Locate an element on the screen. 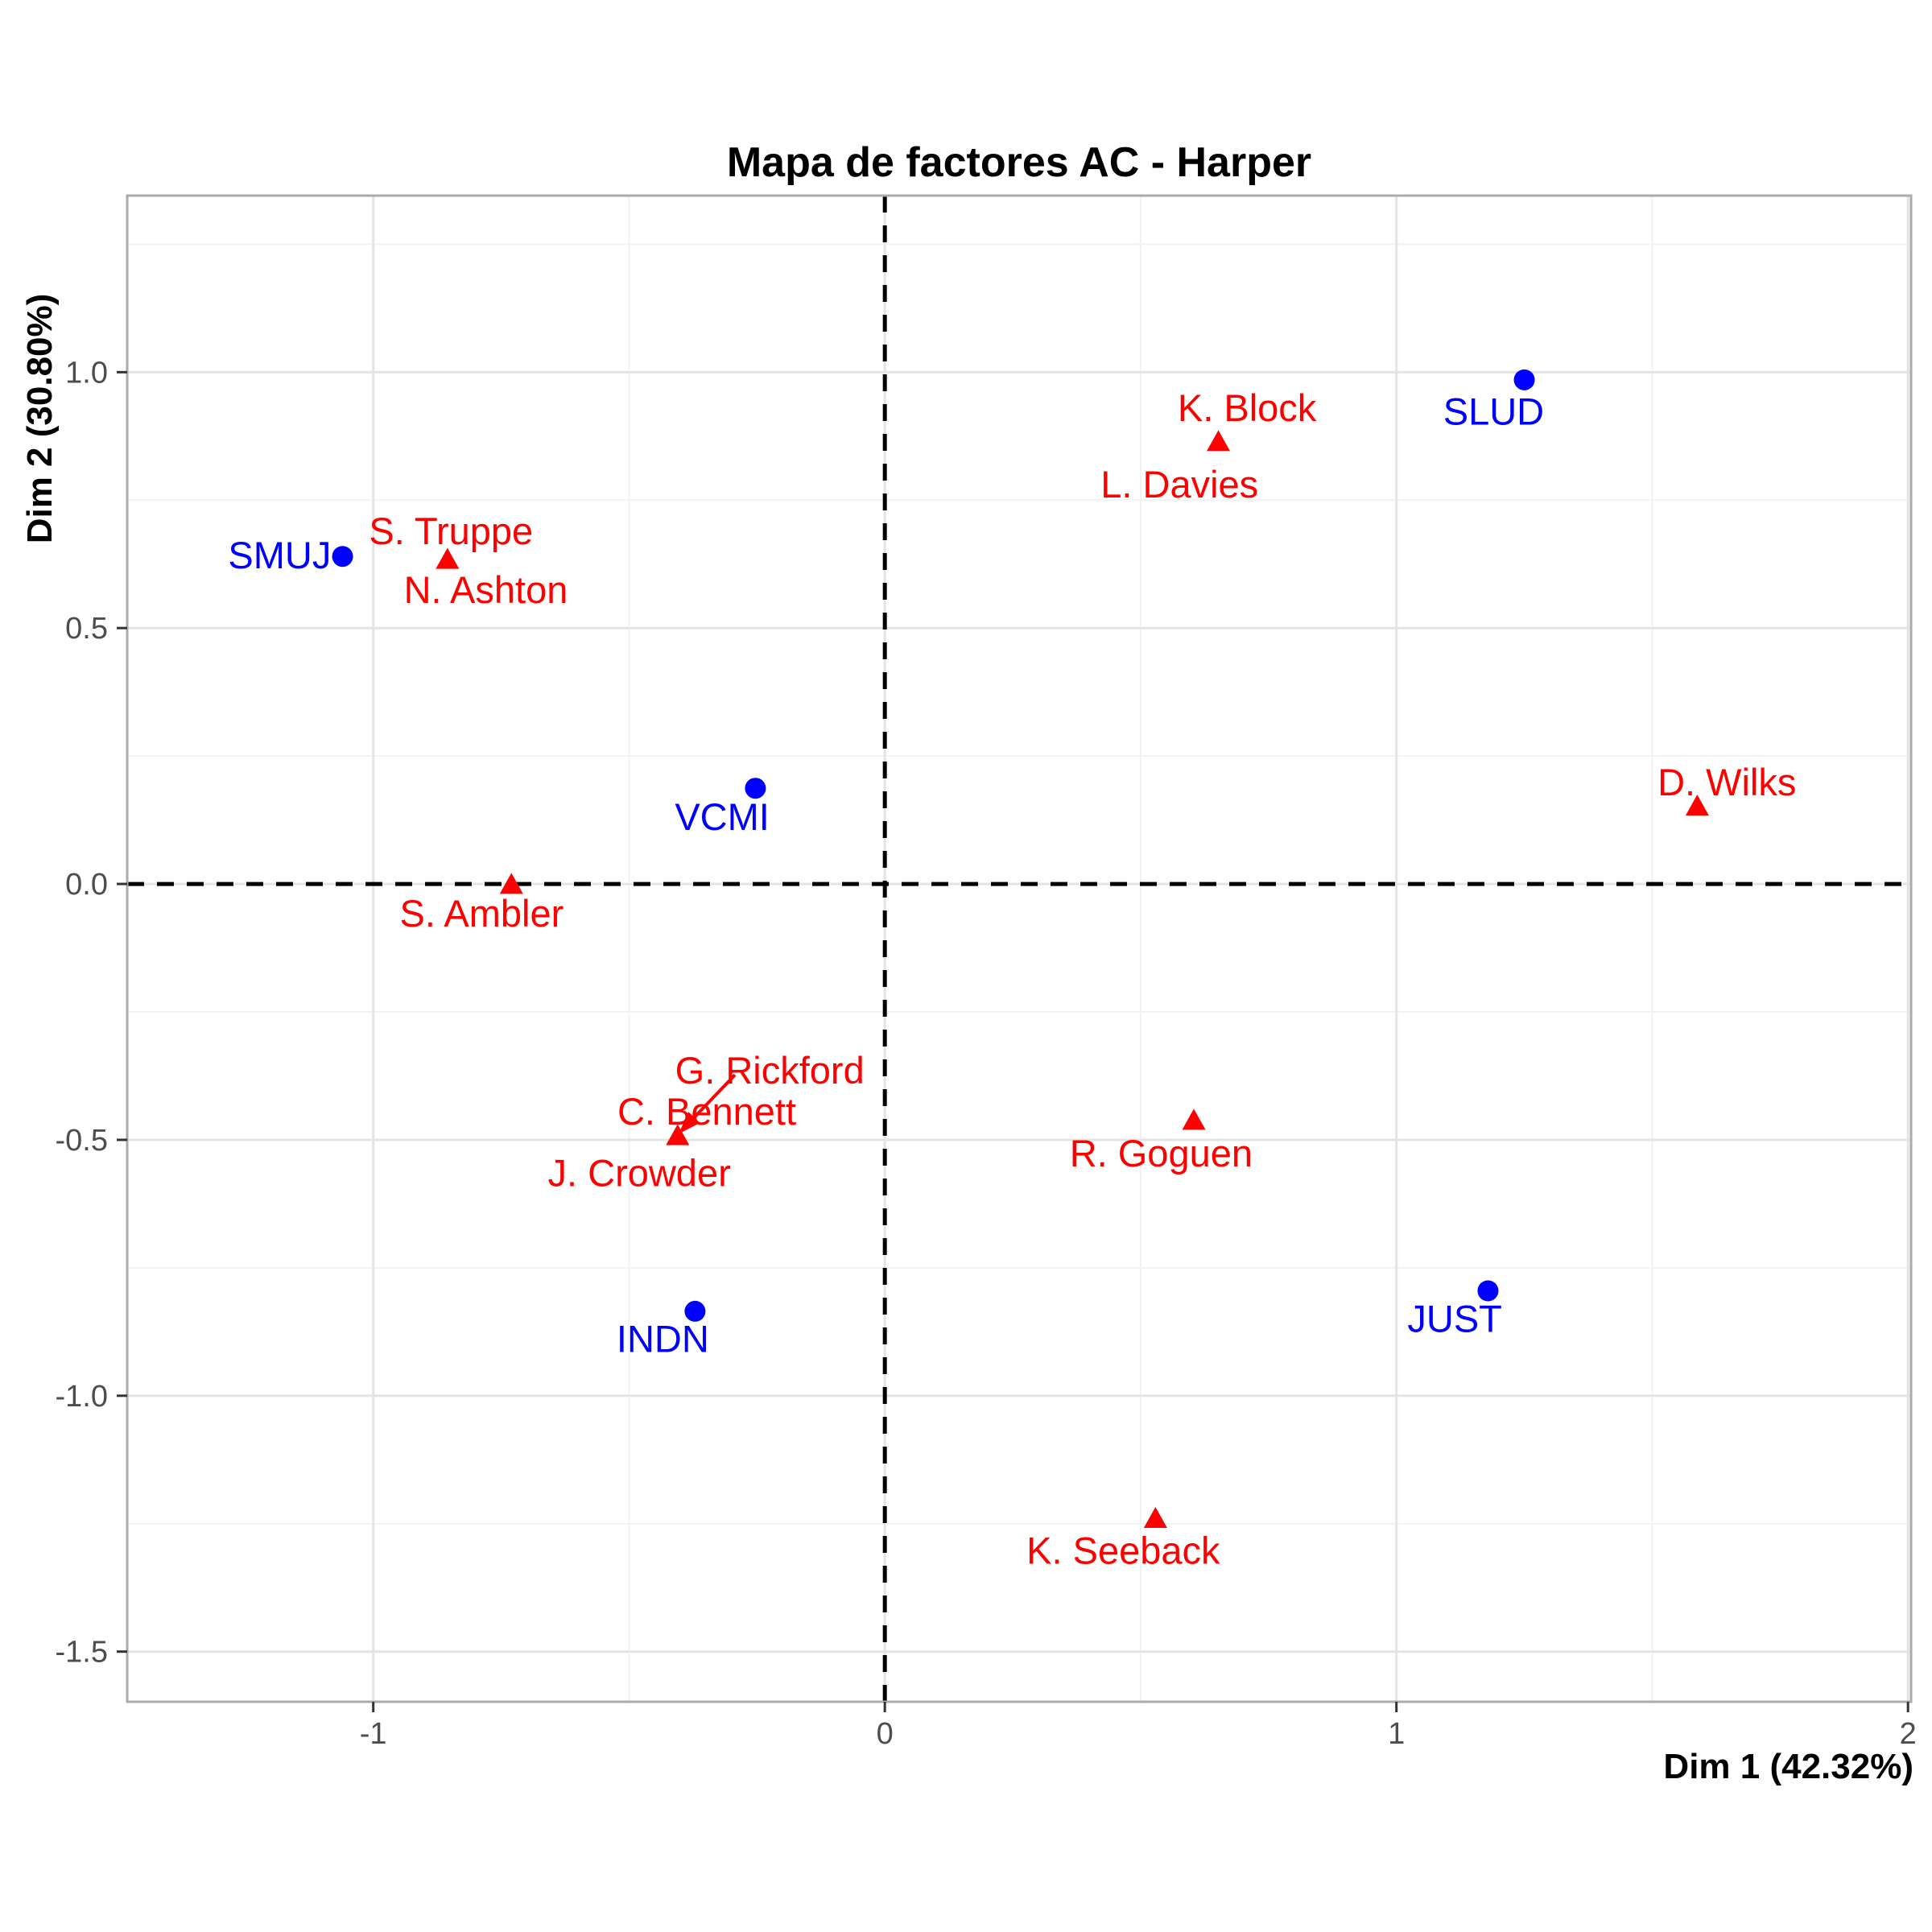 The image size is (1932, 1932). point-label-n-ashton: N. Ashton is located at coordinates (486, 589).